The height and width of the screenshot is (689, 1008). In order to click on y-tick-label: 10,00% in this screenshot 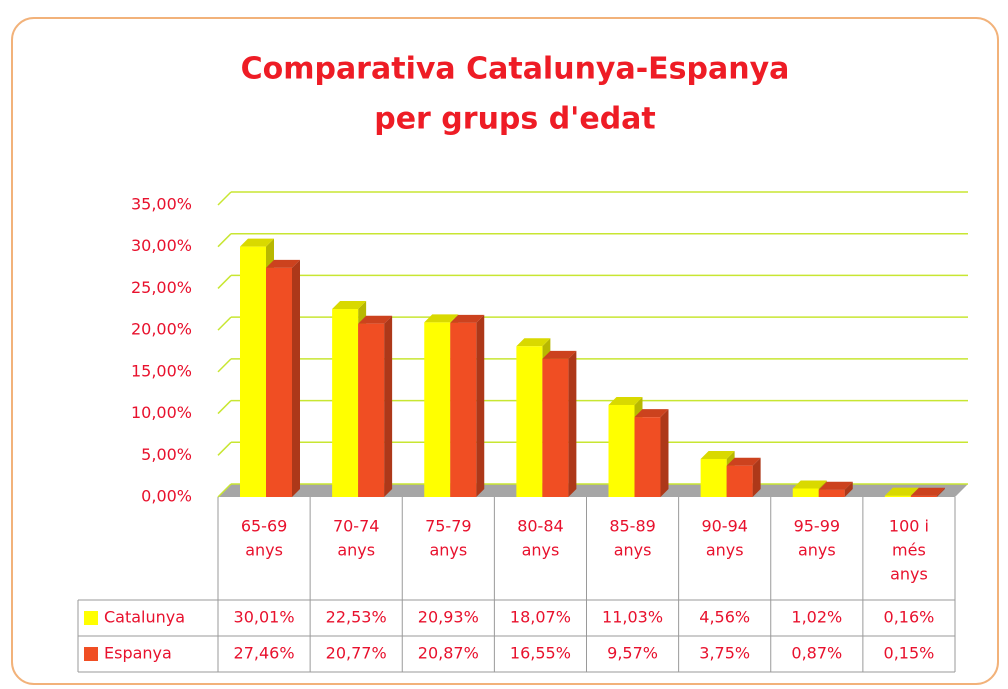, I will do `click(161, 412)`.